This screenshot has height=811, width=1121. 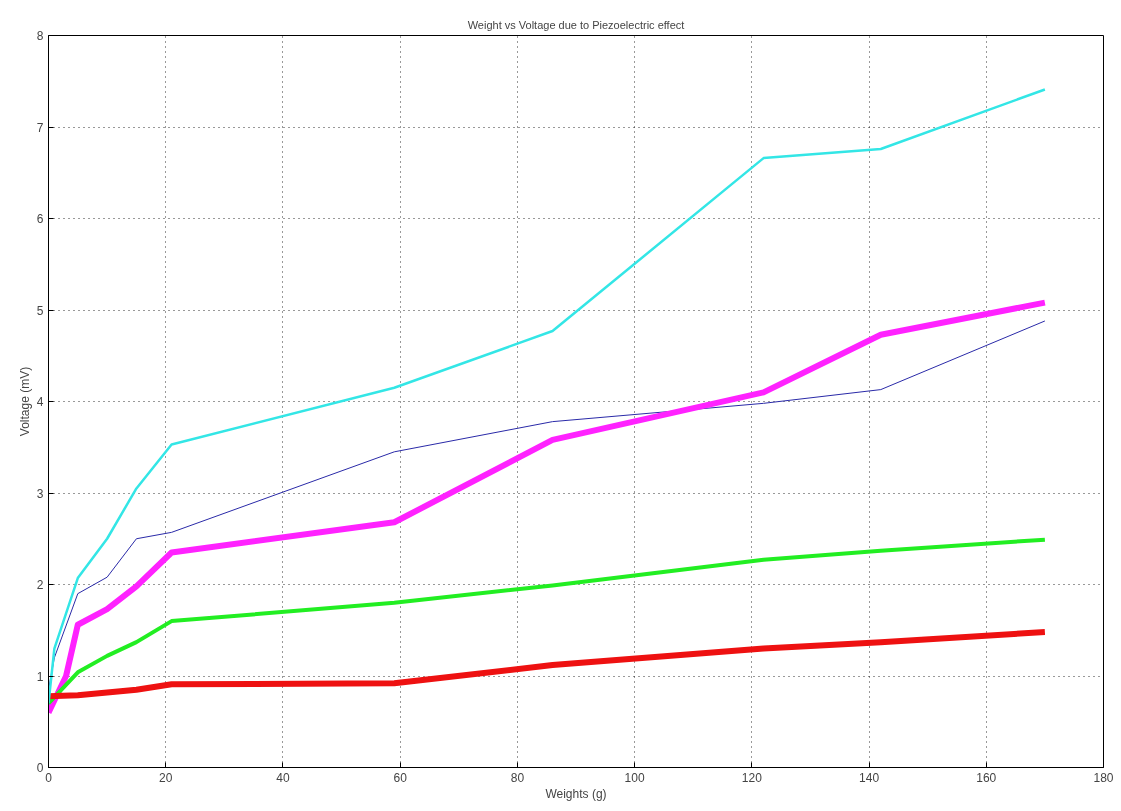 What do you see at coordinates (24, 401) in the screenshot?
I see `y-axis-title: Voltage (mV)` at bounding box center [24, 401].